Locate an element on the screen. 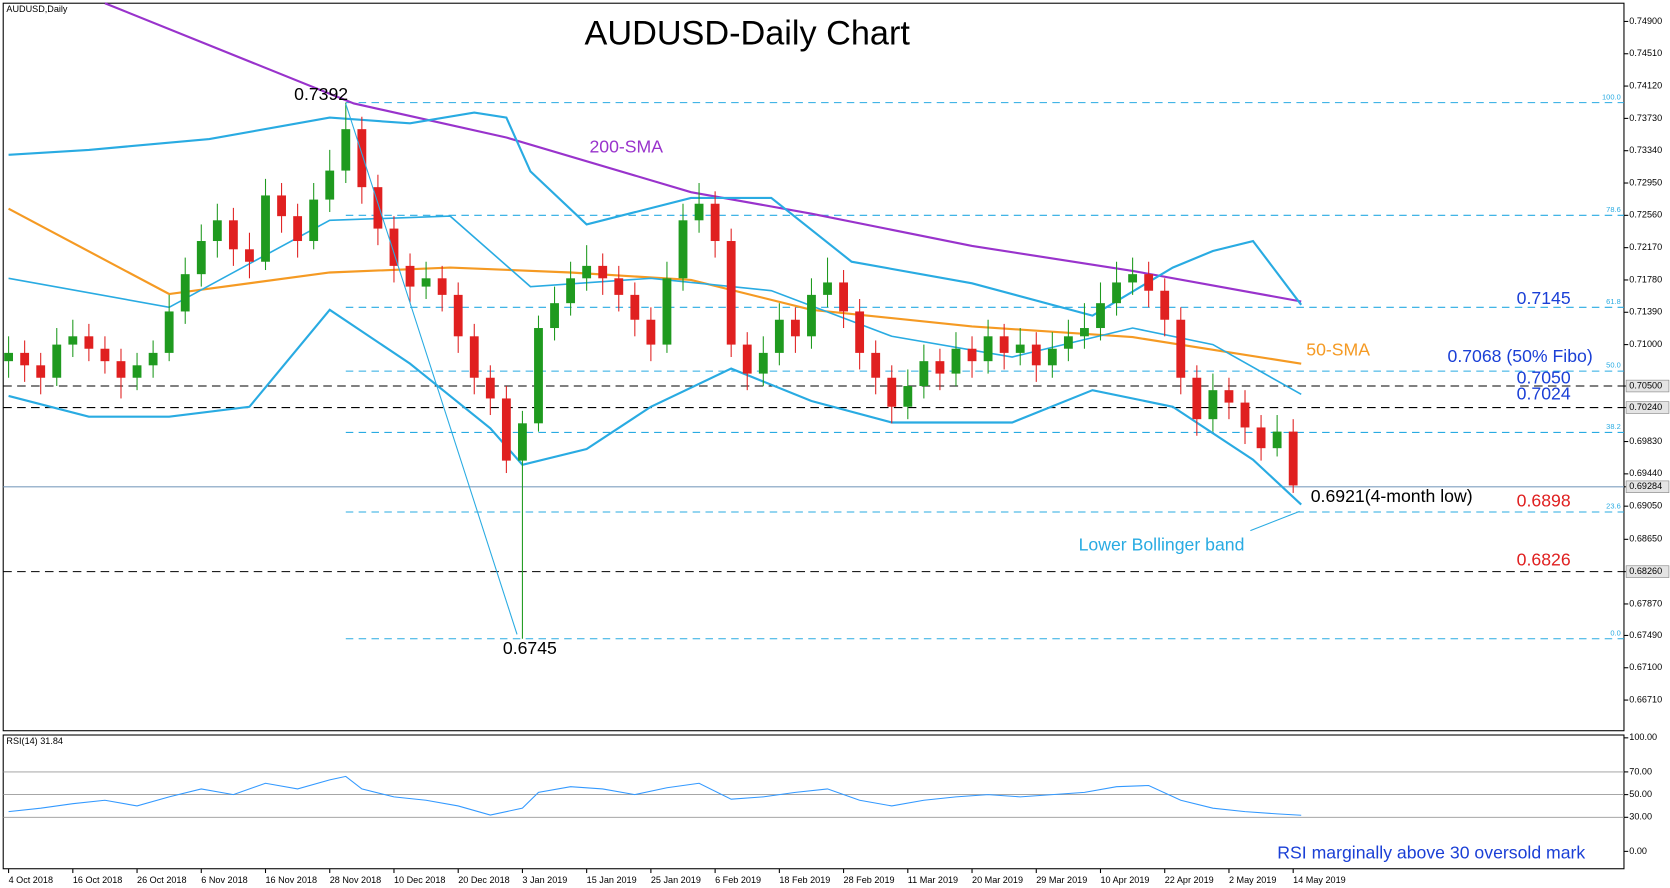 This screenshot has height=888, width=1670. x-tick-label: 6 Feb 2019 is located at coordinates (738, 880).